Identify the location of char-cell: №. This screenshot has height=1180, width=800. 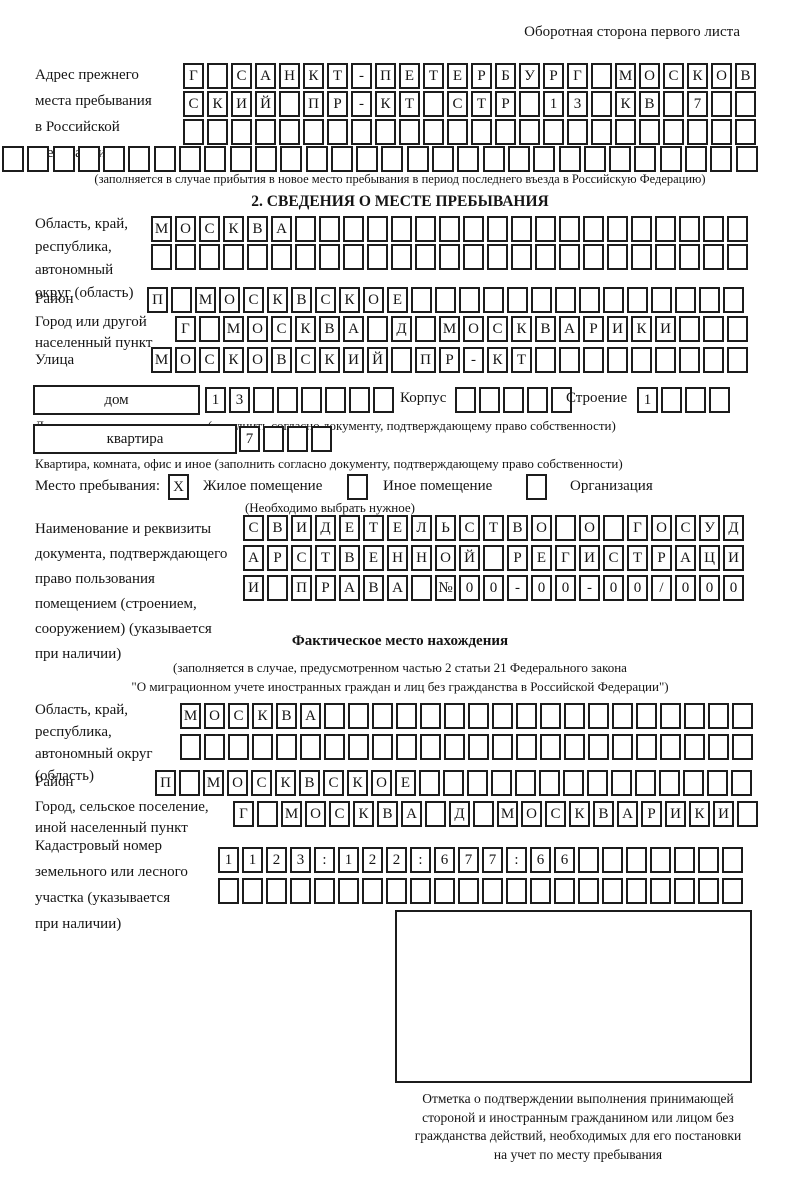
(445, 588).